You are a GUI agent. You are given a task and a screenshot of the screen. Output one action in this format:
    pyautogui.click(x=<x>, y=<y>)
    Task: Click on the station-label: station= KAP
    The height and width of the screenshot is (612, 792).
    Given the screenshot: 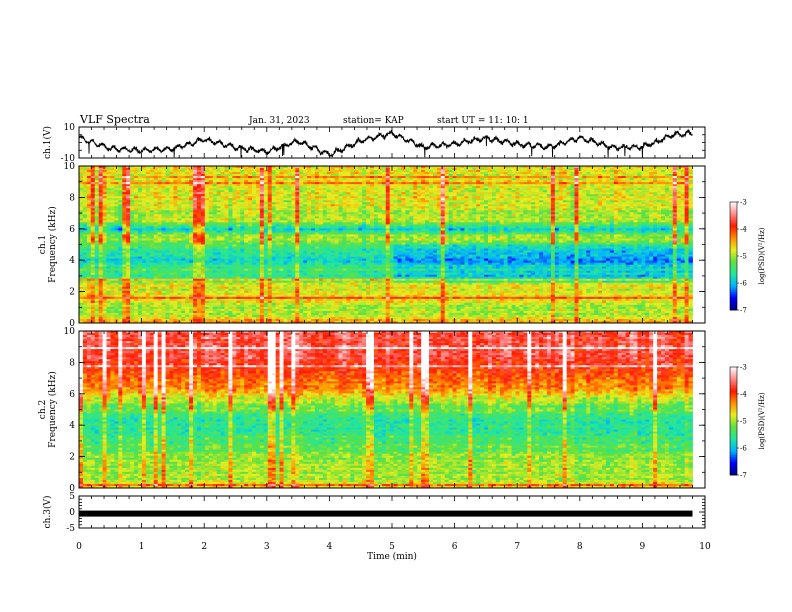 What is the action you would take?
    pyautogui.click(x=373, y=121)
    